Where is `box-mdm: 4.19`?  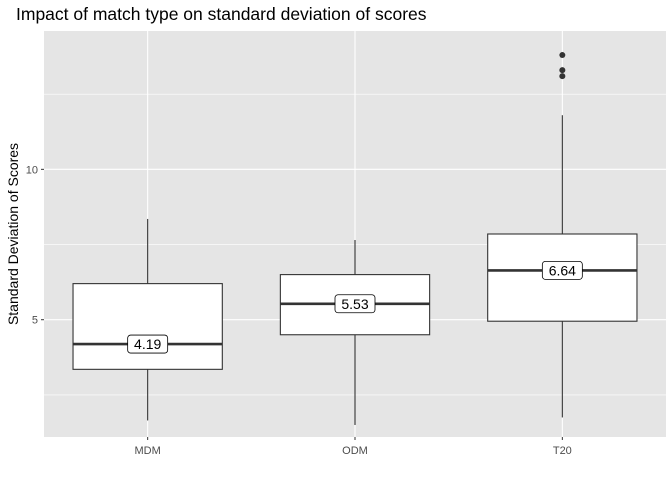
box-mdm: 4.19 is located at coordinates (147, 319).